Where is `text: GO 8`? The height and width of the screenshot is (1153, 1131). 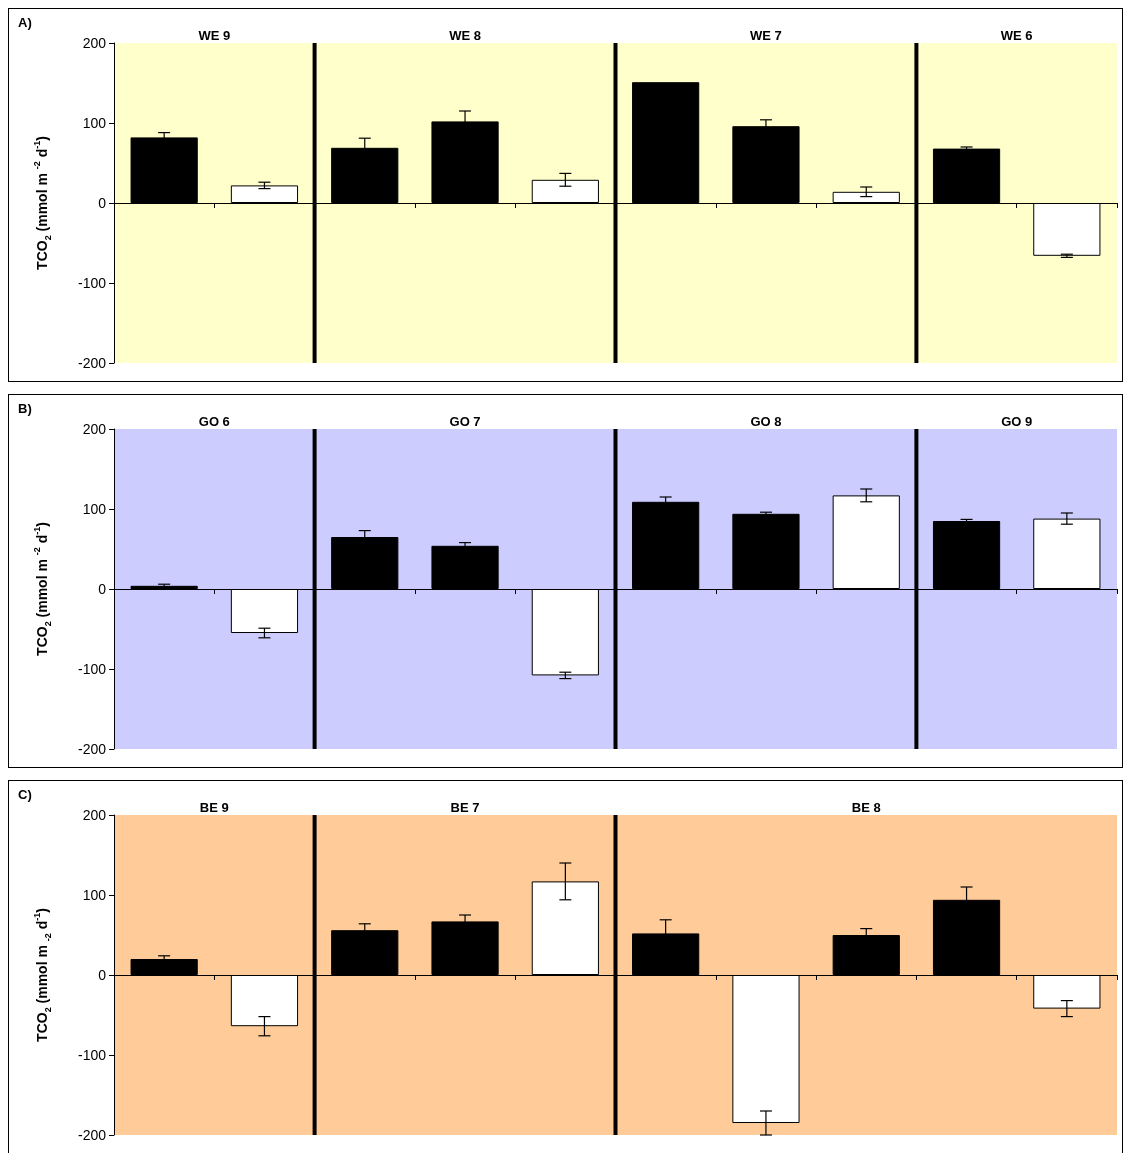 text: GO 8 is located at coordinates (766, 421).